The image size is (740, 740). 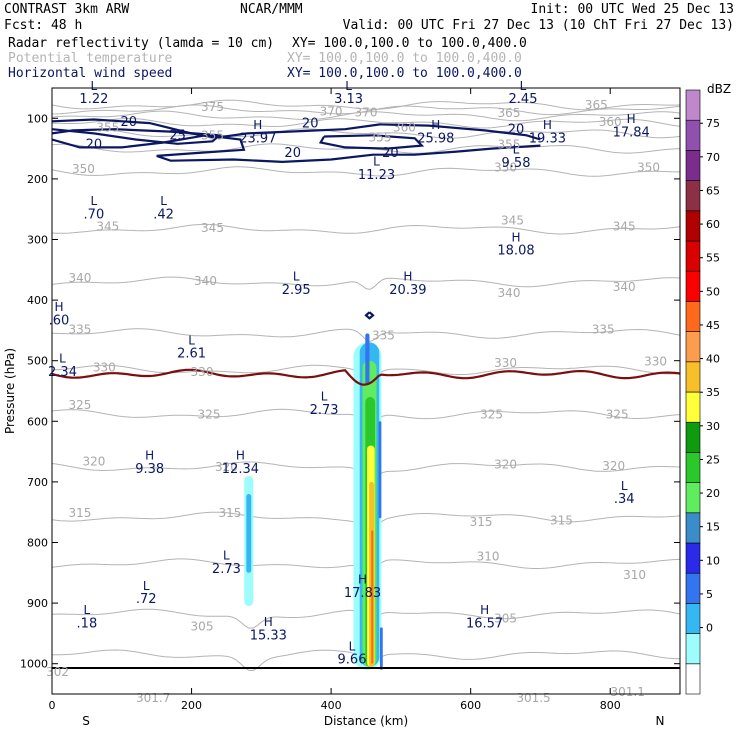 What do you see at coordinates (202, 626) in the screenshot?
I see `theta-label: 305` at bounding box center [202, 626].